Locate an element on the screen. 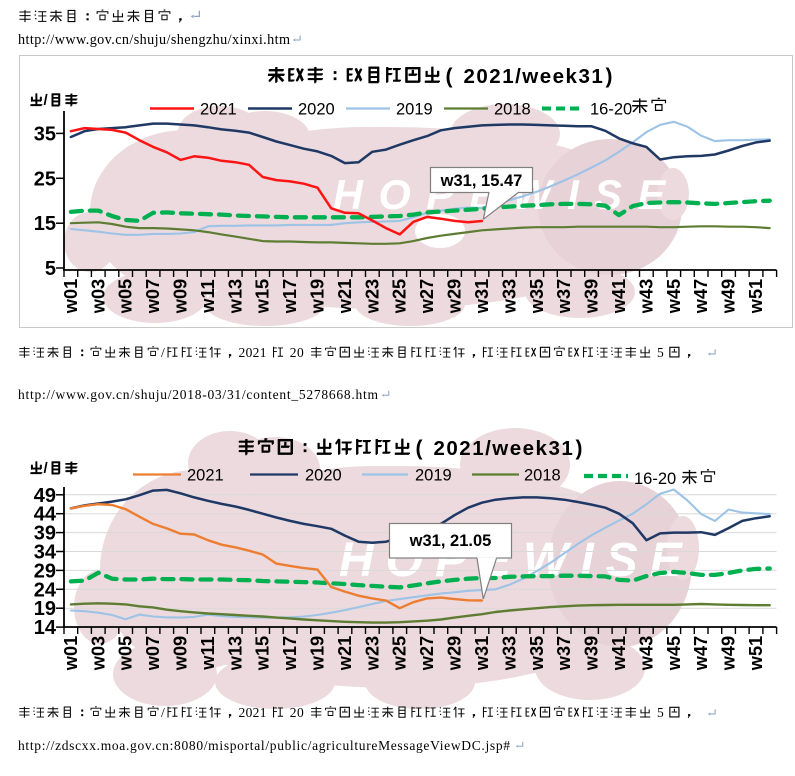 This screenshot has height=776, width=795. svg-text: 34 is located at coordinates (45, 553).